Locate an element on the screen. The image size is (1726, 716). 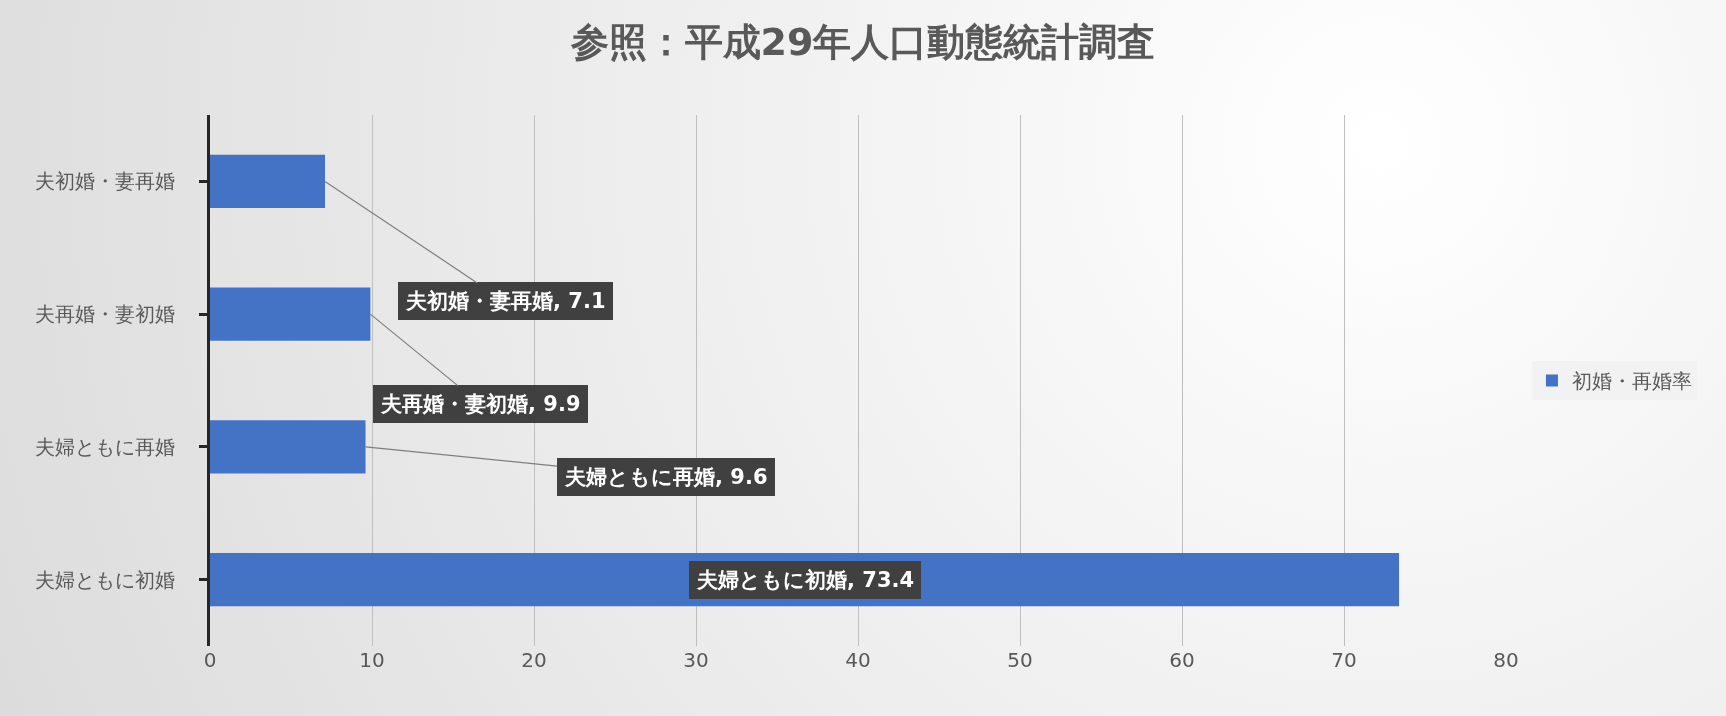
x-tick-label: 50 is located at coordinates (1020, 660).